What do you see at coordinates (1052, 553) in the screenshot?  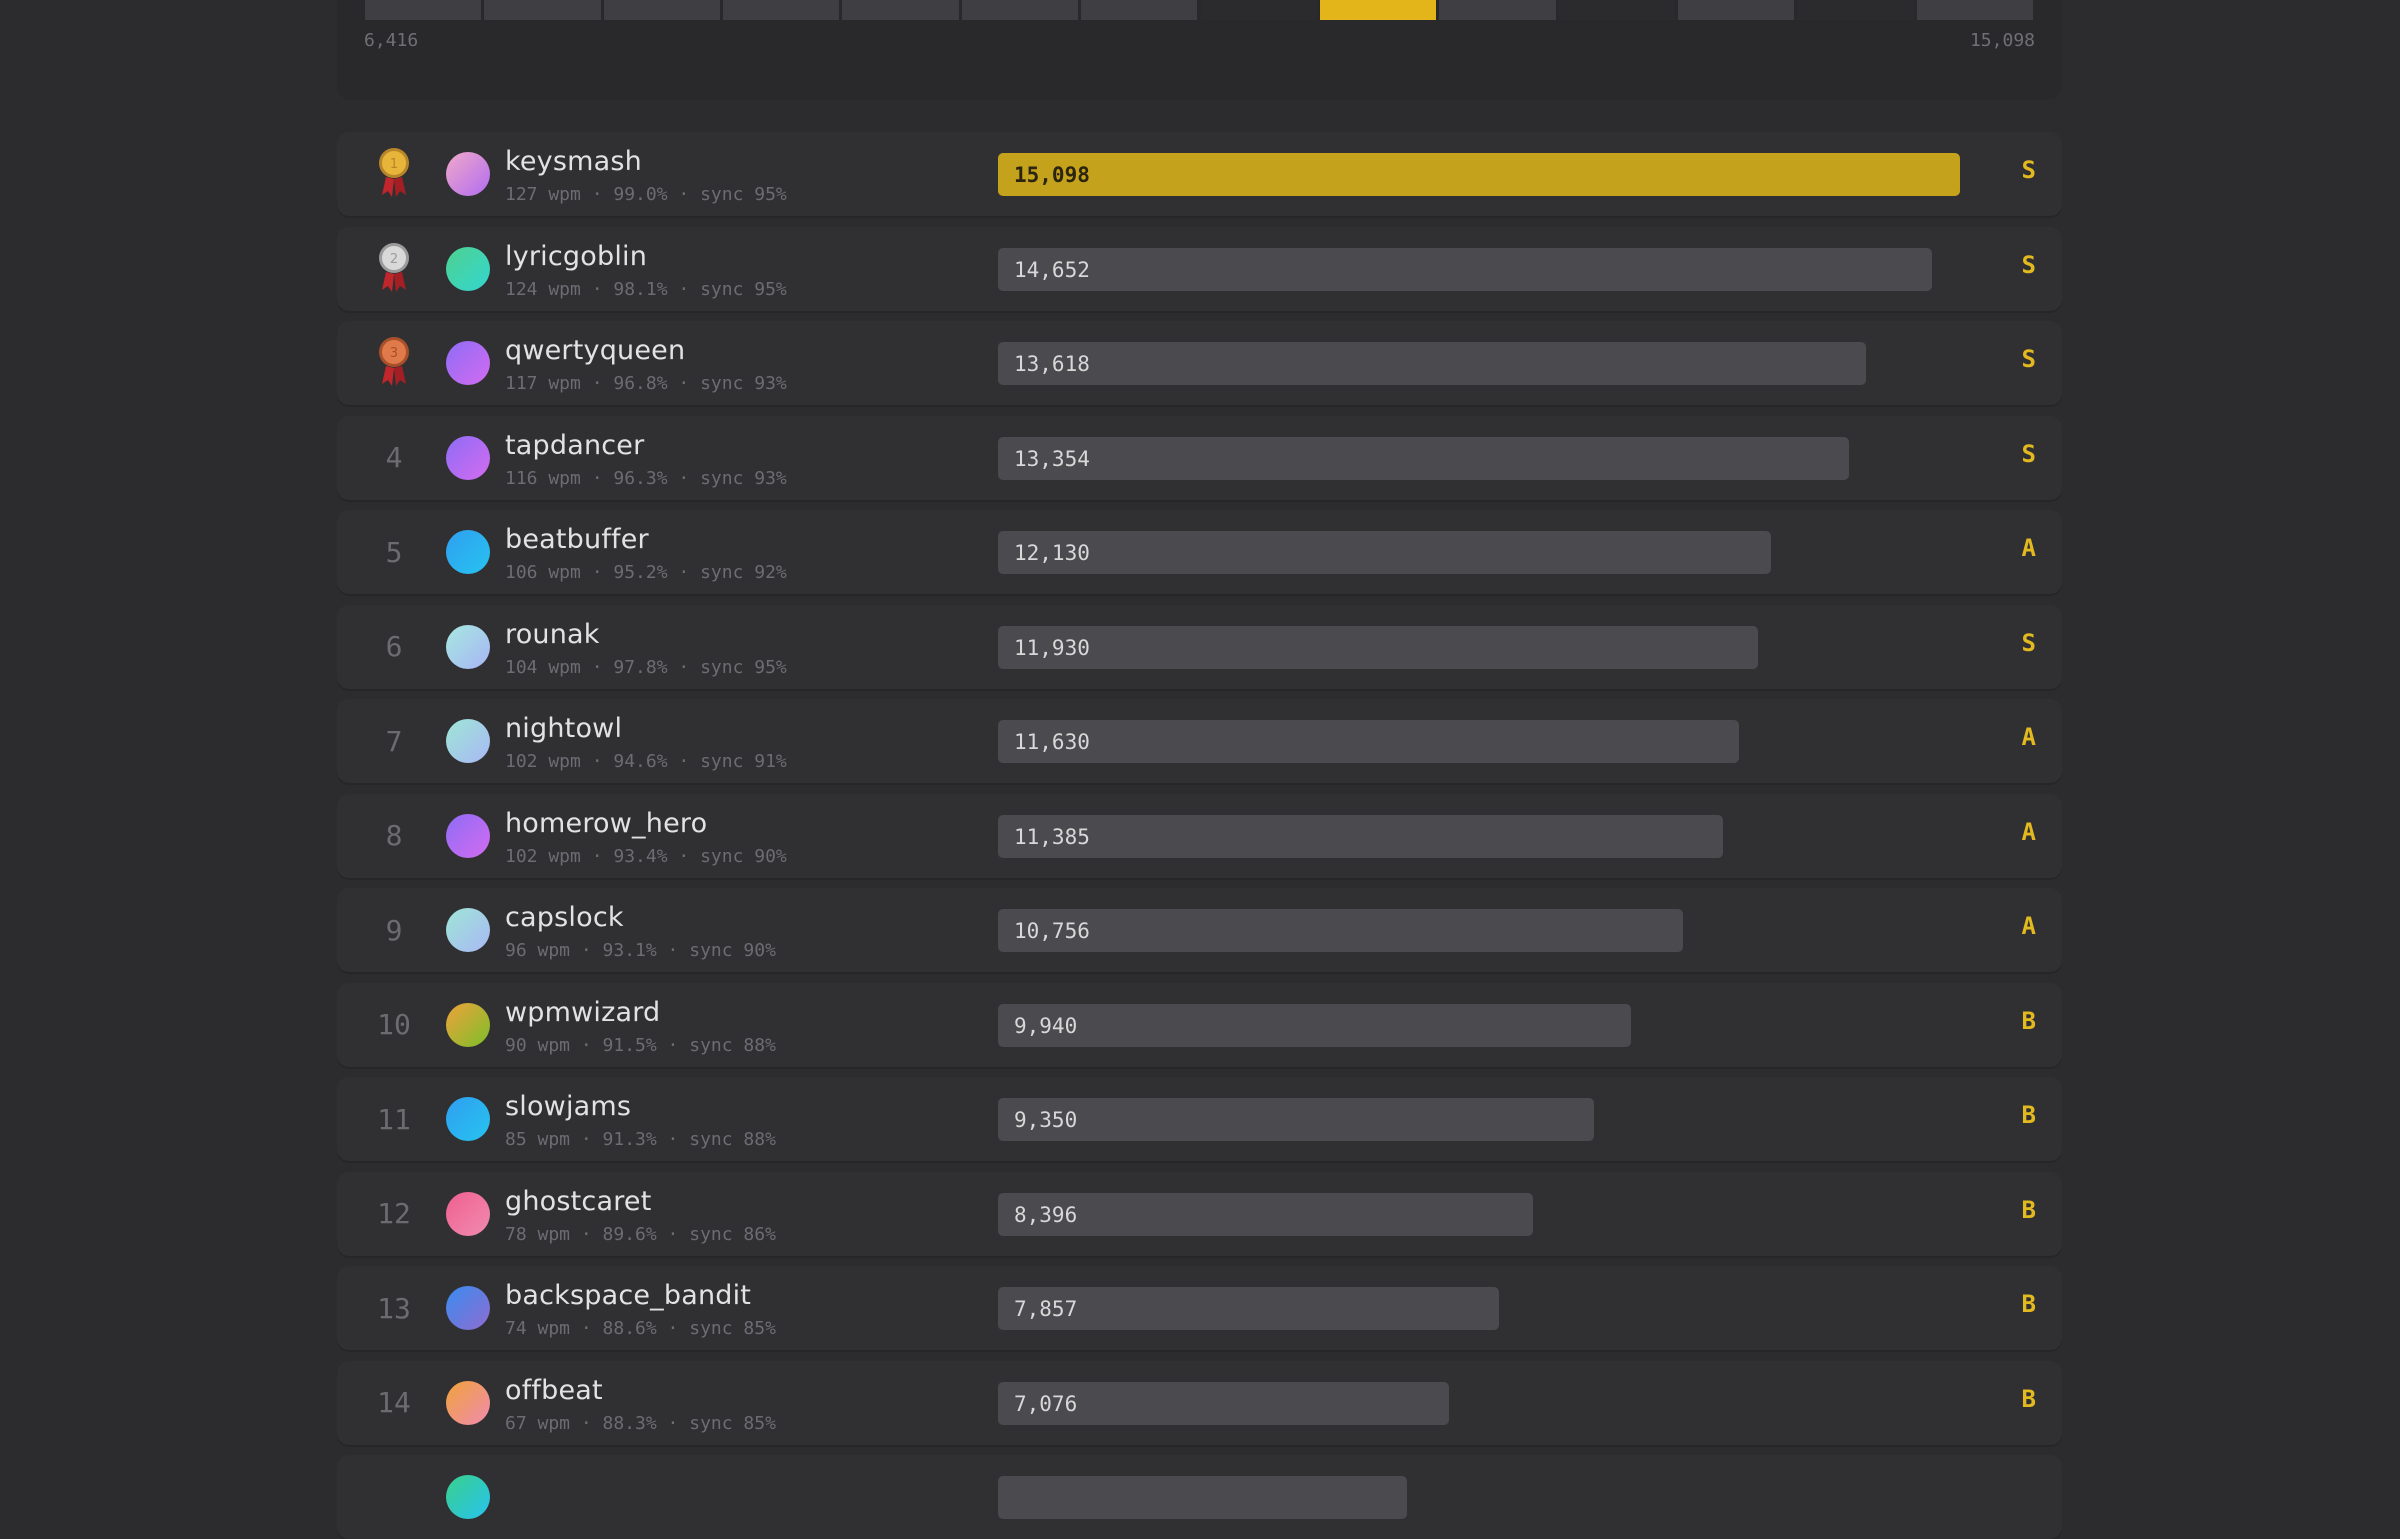 I see `score-value: 12,130` at bounding box center [1052, 553].